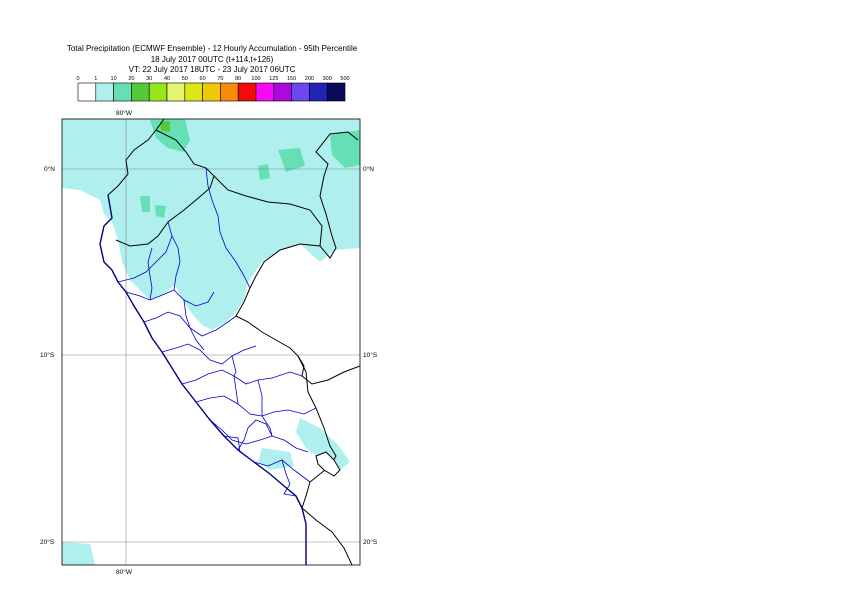  Describe the element at coordinates (47, 542) in the screenshot. I see `lat-label-left-20s: 20°S` at that location.